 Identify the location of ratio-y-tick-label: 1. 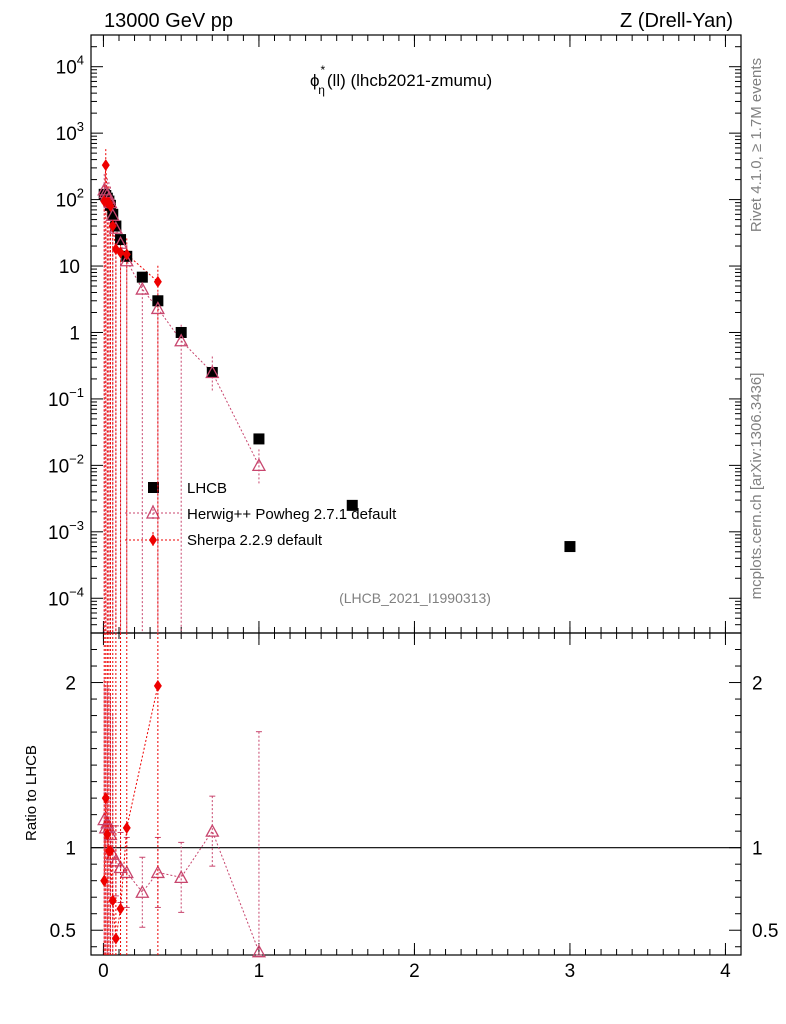
(70, 849).